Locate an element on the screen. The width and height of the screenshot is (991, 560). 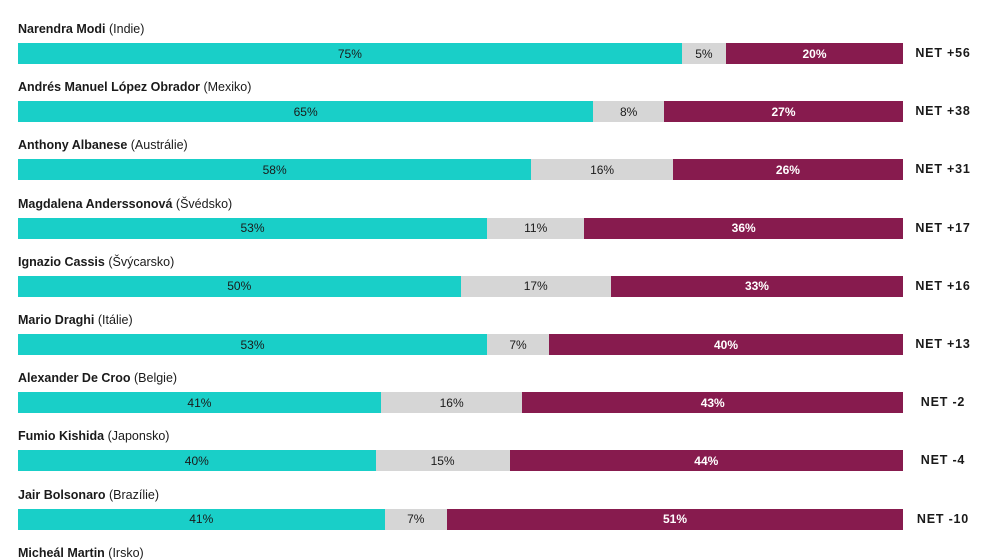
neutral-segment: 11% is located at coordinates (536, 228).